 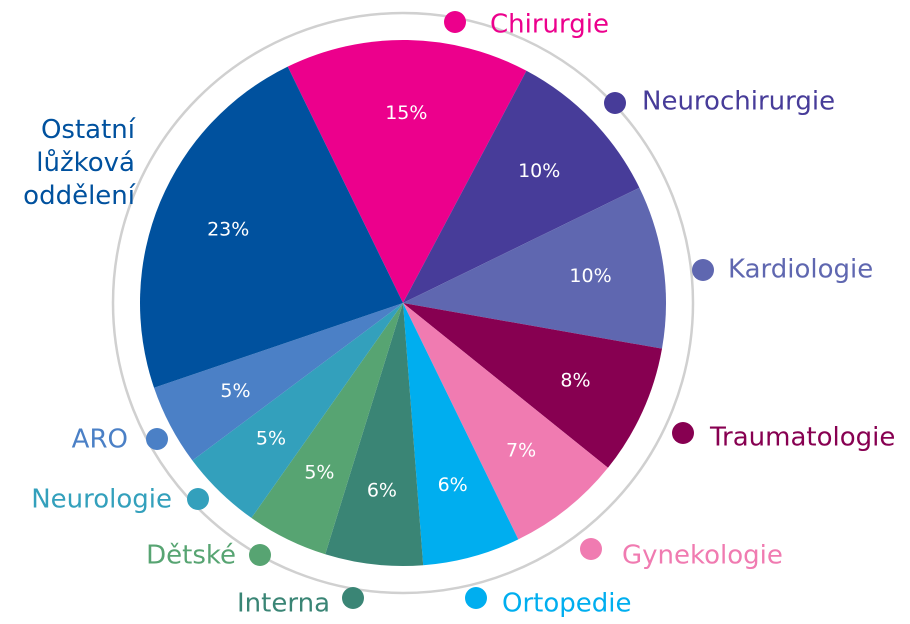 What do you see at coordinates (702, 556) in the screenshot?
I see `category-label: Gynekologie` at bounding box center [702, 556].